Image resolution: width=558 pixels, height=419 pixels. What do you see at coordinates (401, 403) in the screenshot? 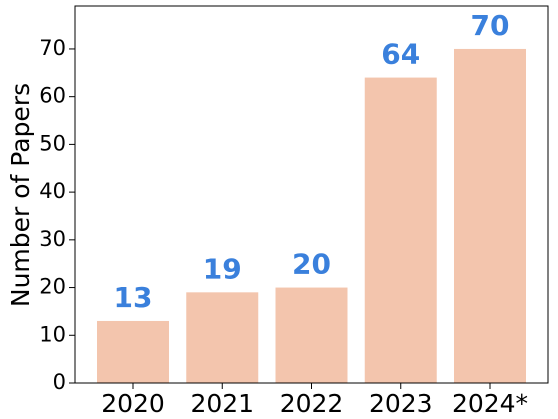
I see `x-tick-label: 2023` at bounding box center [401, 403].